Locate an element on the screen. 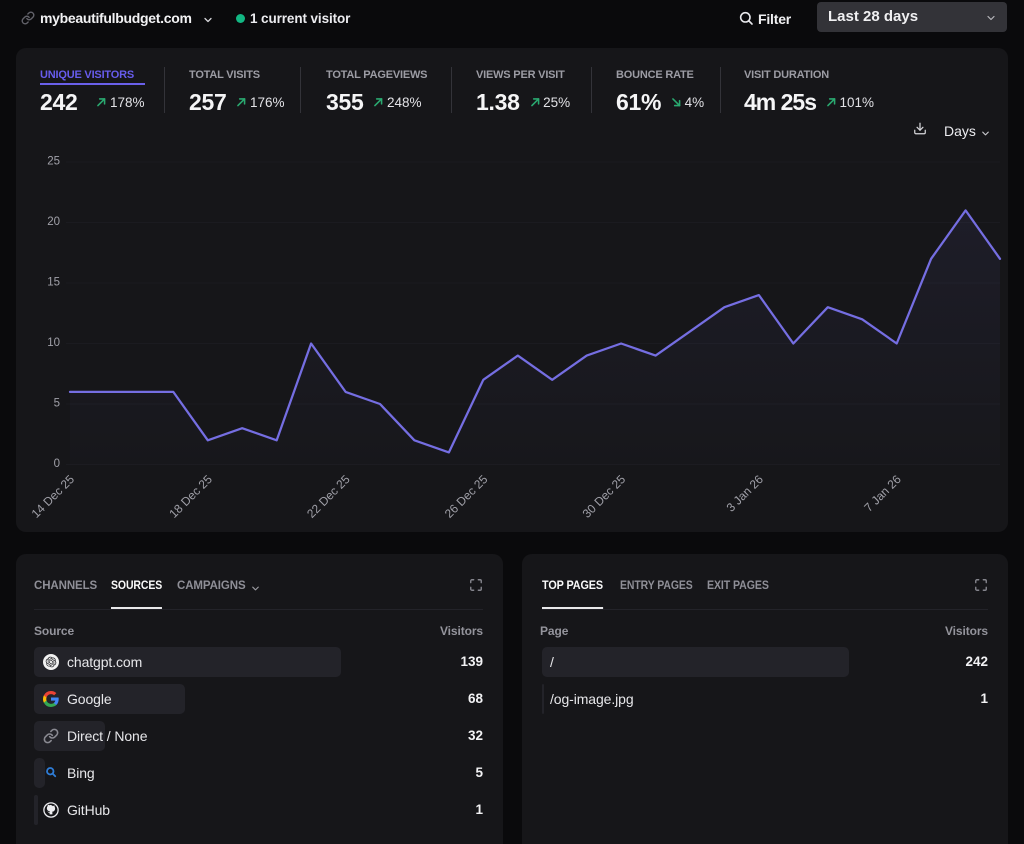  svg-text: 30 Dec 25 is located at coordinates (604, 496).